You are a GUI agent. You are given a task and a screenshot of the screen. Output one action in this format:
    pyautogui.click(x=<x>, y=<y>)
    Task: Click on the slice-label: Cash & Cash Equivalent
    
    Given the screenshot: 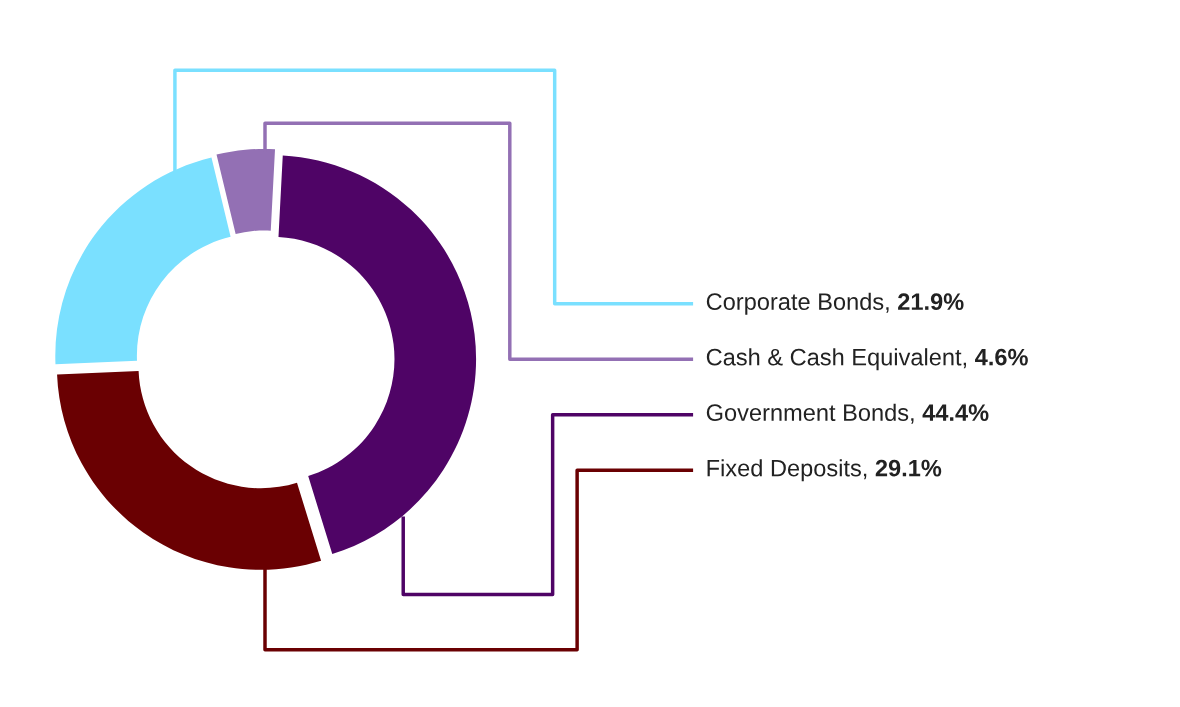 What is the action you would take?
    pyautogui.click(x=834, y=359)
    